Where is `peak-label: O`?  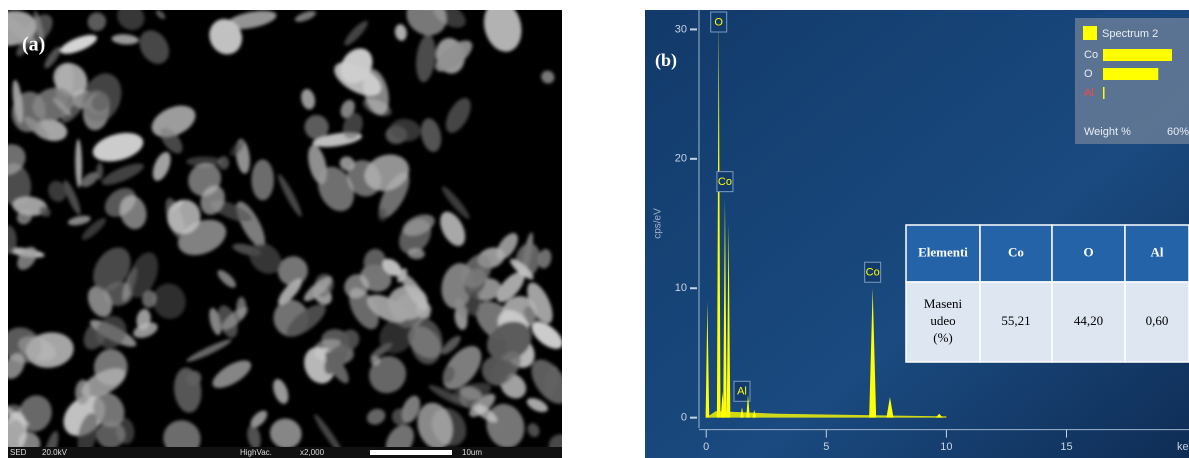
peak-label: O is located at coordinates (718, 22).